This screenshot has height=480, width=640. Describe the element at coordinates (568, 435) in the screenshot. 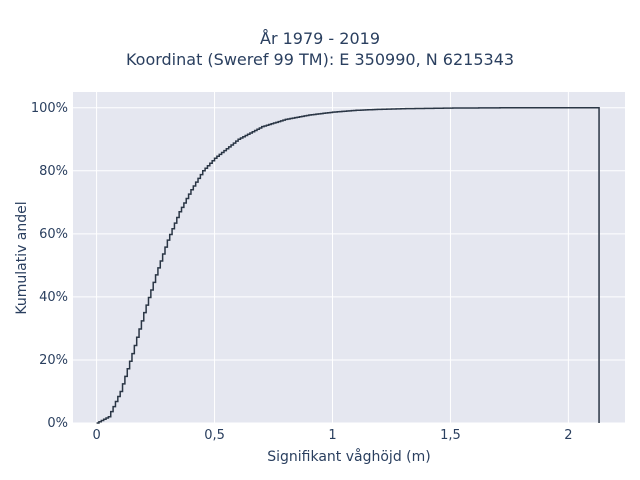

I see `x-tick-label: 2` at that location.